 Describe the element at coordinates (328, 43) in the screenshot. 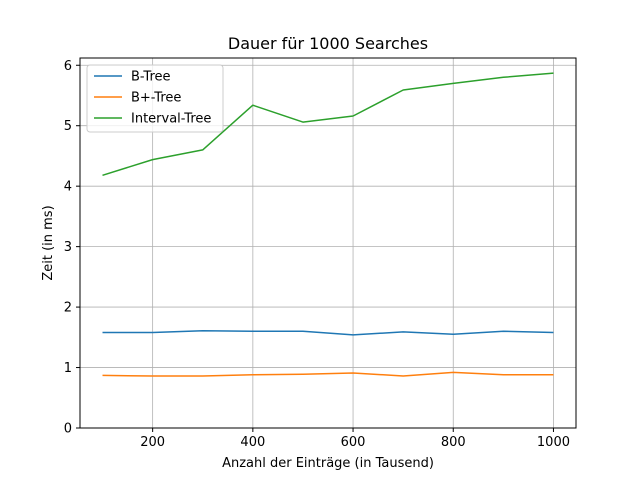

I see `chart-title: Dauer für 1000 Searches` at that location.